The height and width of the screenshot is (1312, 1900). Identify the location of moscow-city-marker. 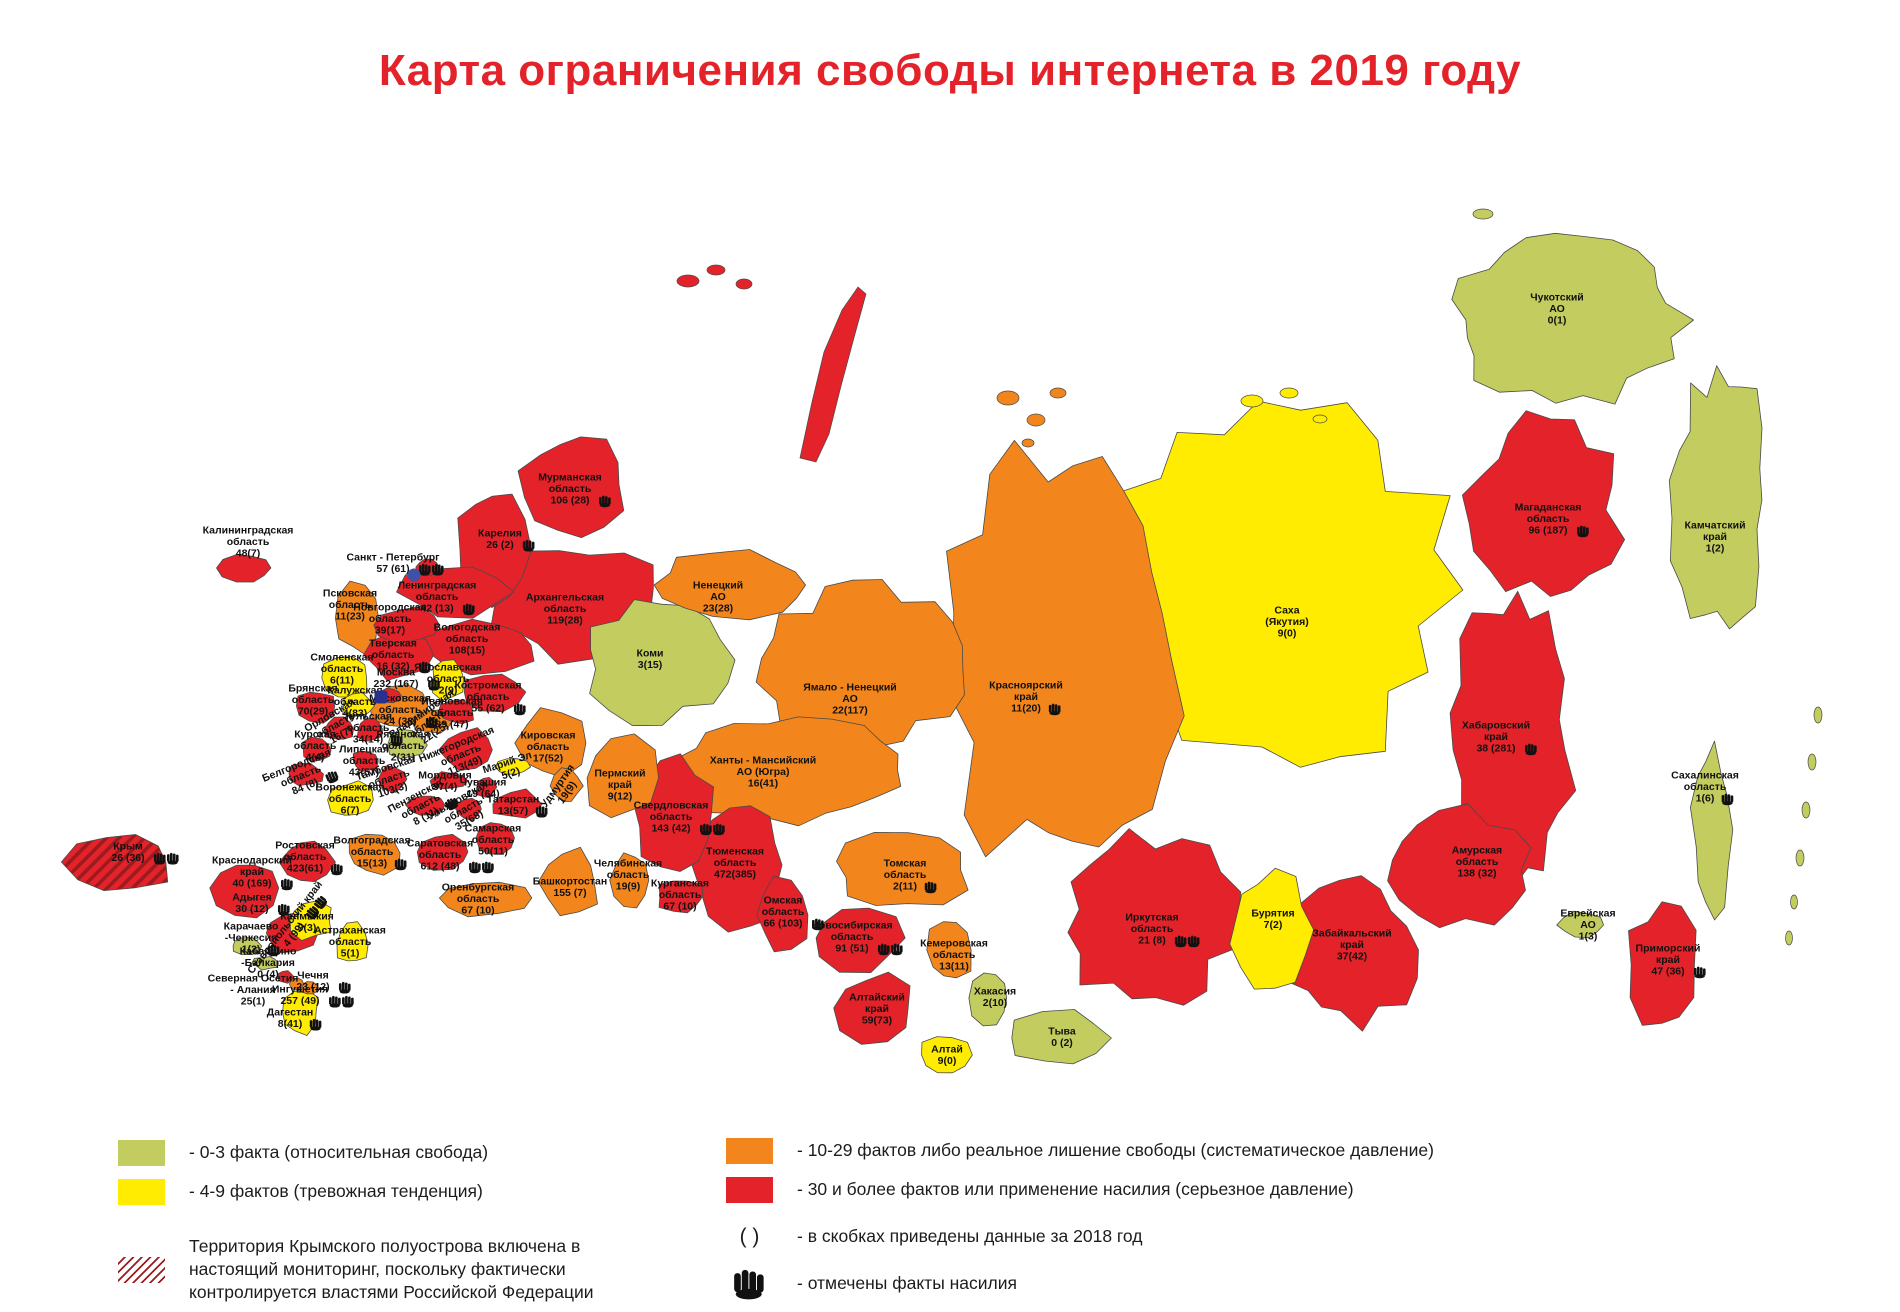
(381, 697).